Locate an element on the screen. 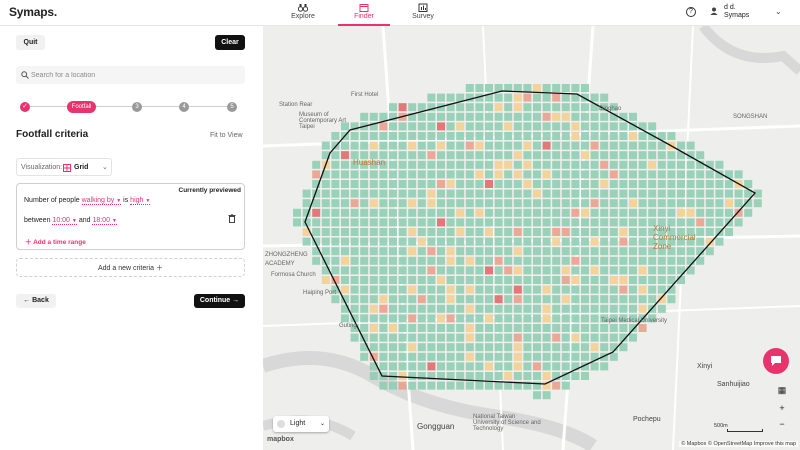 The image size is (800, 450). step-footfall: Footfall is located at coordinates (81, 107).